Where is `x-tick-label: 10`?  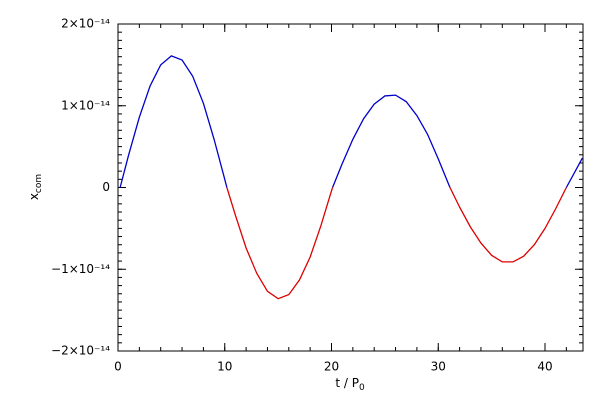 x-tick-label: 10 is located at coordinates (224, 367).